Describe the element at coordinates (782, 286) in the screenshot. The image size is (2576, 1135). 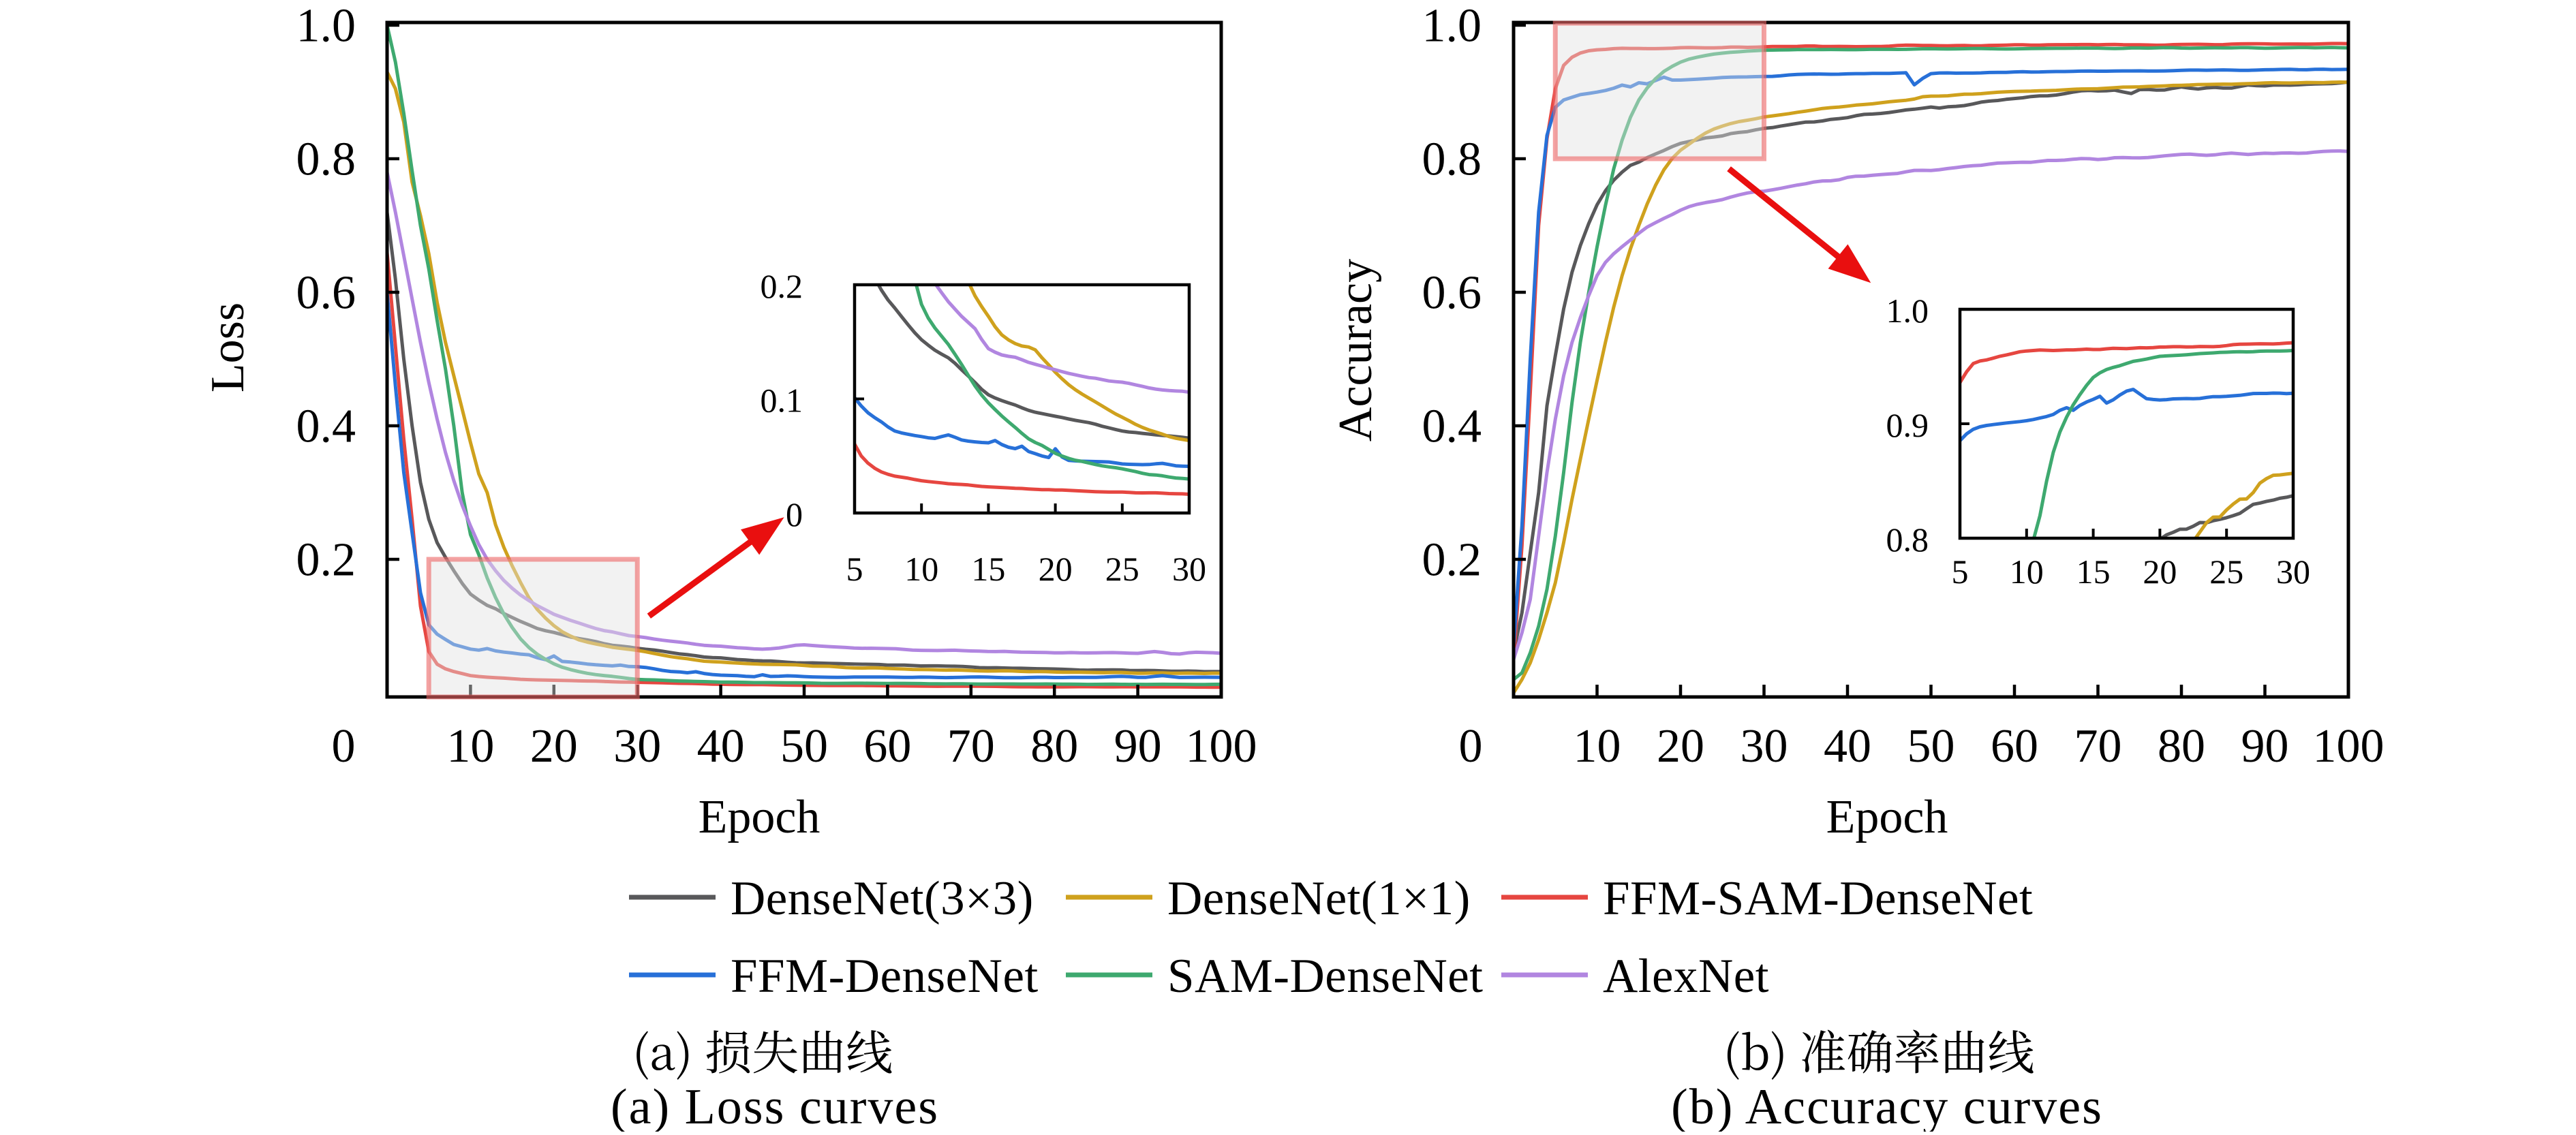
I see `loss-inset-y-tick-label: 0.2` at that location.